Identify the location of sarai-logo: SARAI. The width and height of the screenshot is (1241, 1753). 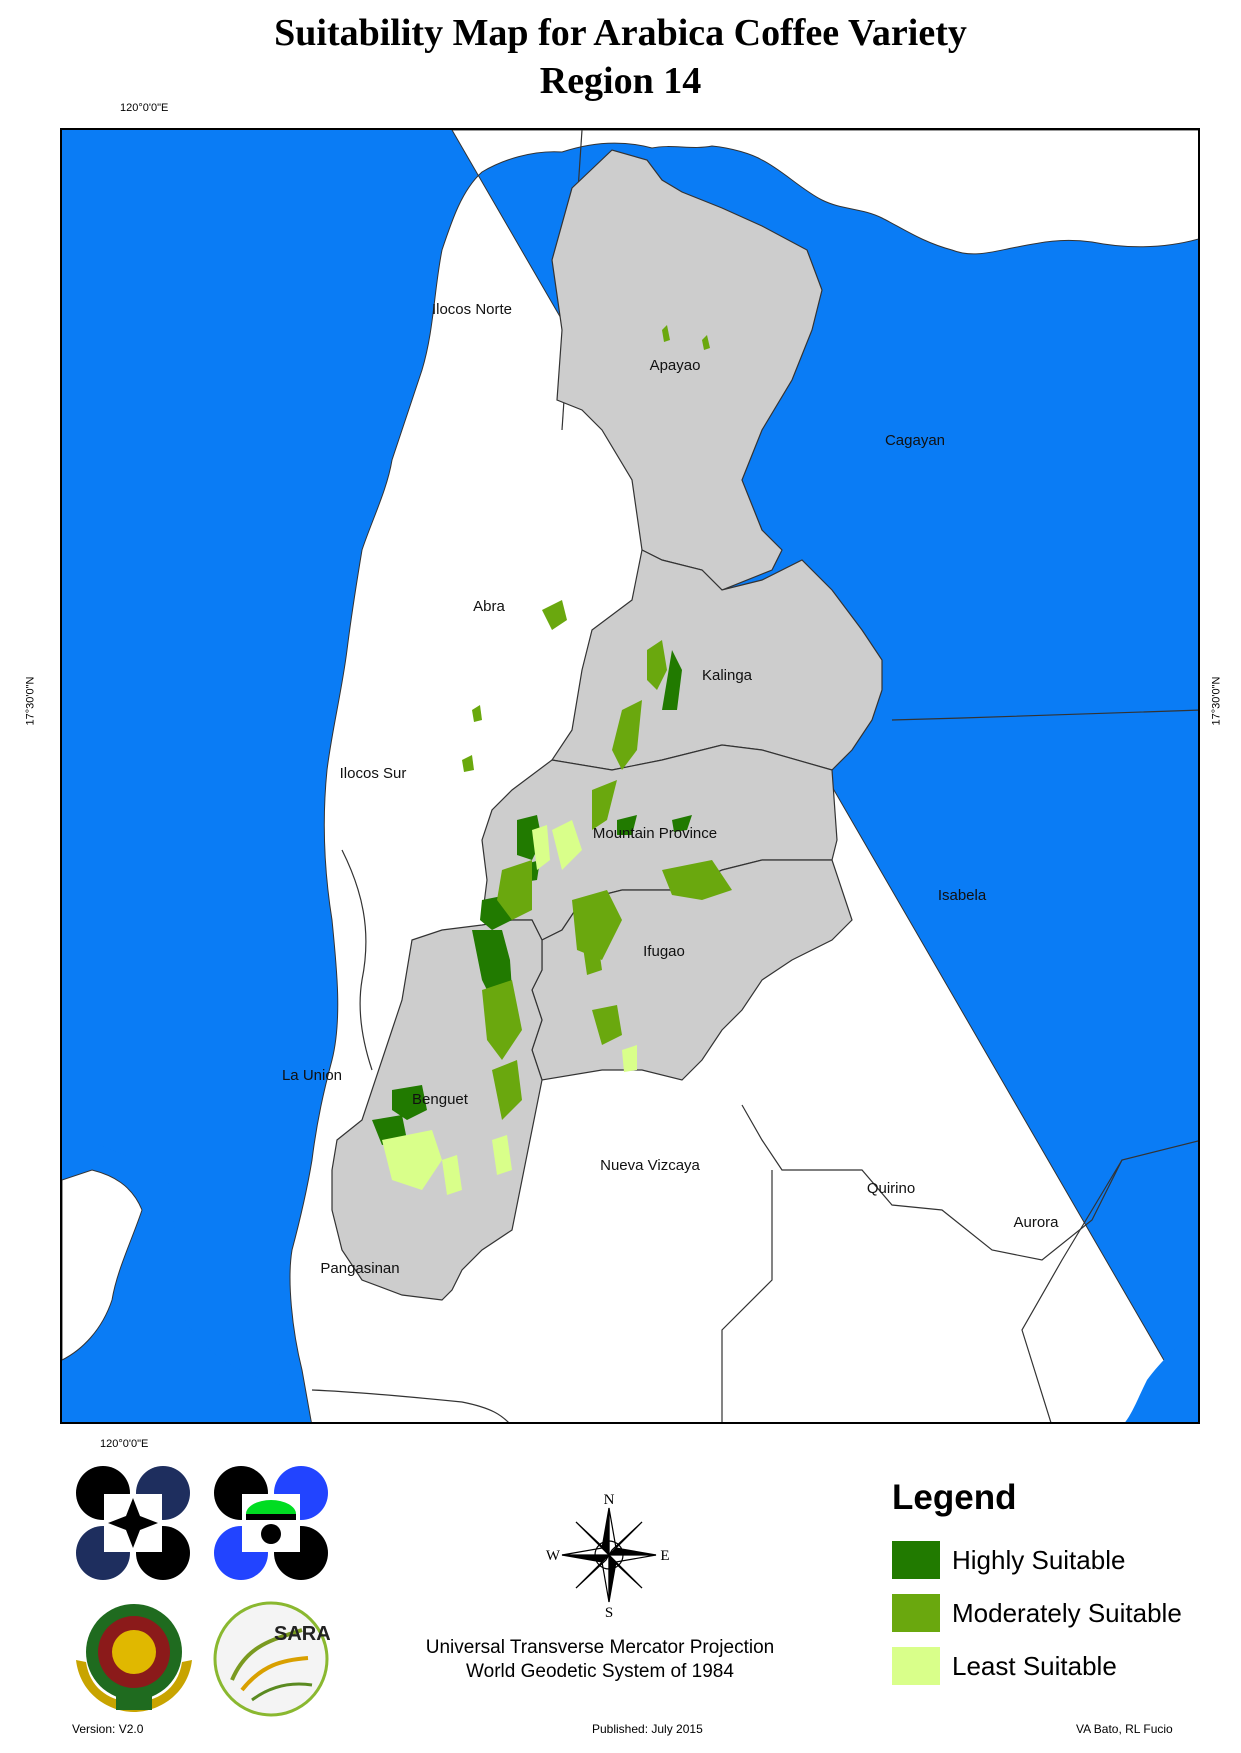
(274, 1661).